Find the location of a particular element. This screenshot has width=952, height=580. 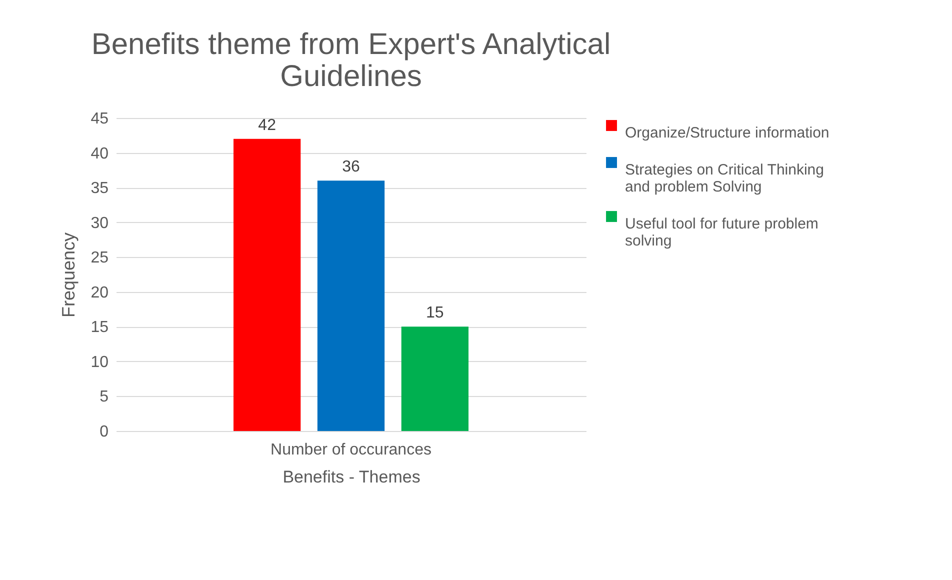

y-axis-title: Frequency is located at coordinates (68, 275).